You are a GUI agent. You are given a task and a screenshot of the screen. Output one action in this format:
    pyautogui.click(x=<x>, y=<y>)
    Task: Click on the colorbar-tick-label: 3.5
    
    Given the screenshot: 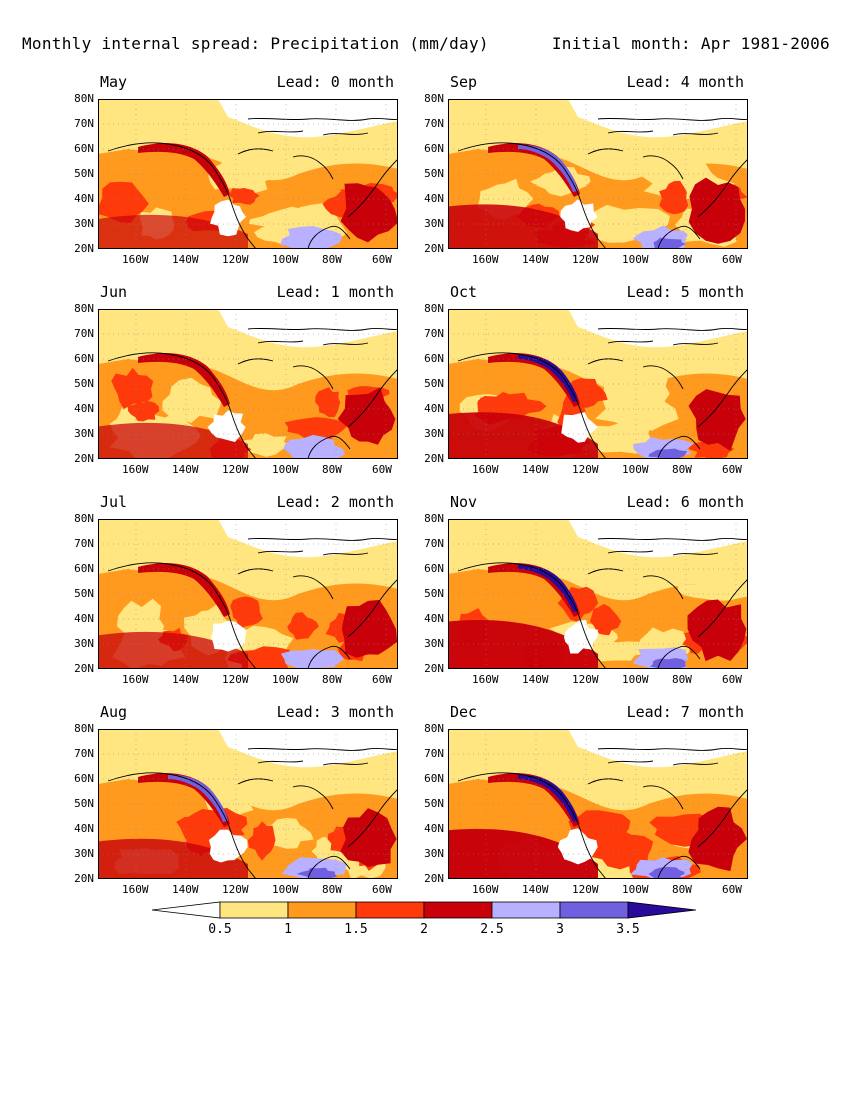 What is the action you would take?
    pyautogui.click(x=628, y=929)
    